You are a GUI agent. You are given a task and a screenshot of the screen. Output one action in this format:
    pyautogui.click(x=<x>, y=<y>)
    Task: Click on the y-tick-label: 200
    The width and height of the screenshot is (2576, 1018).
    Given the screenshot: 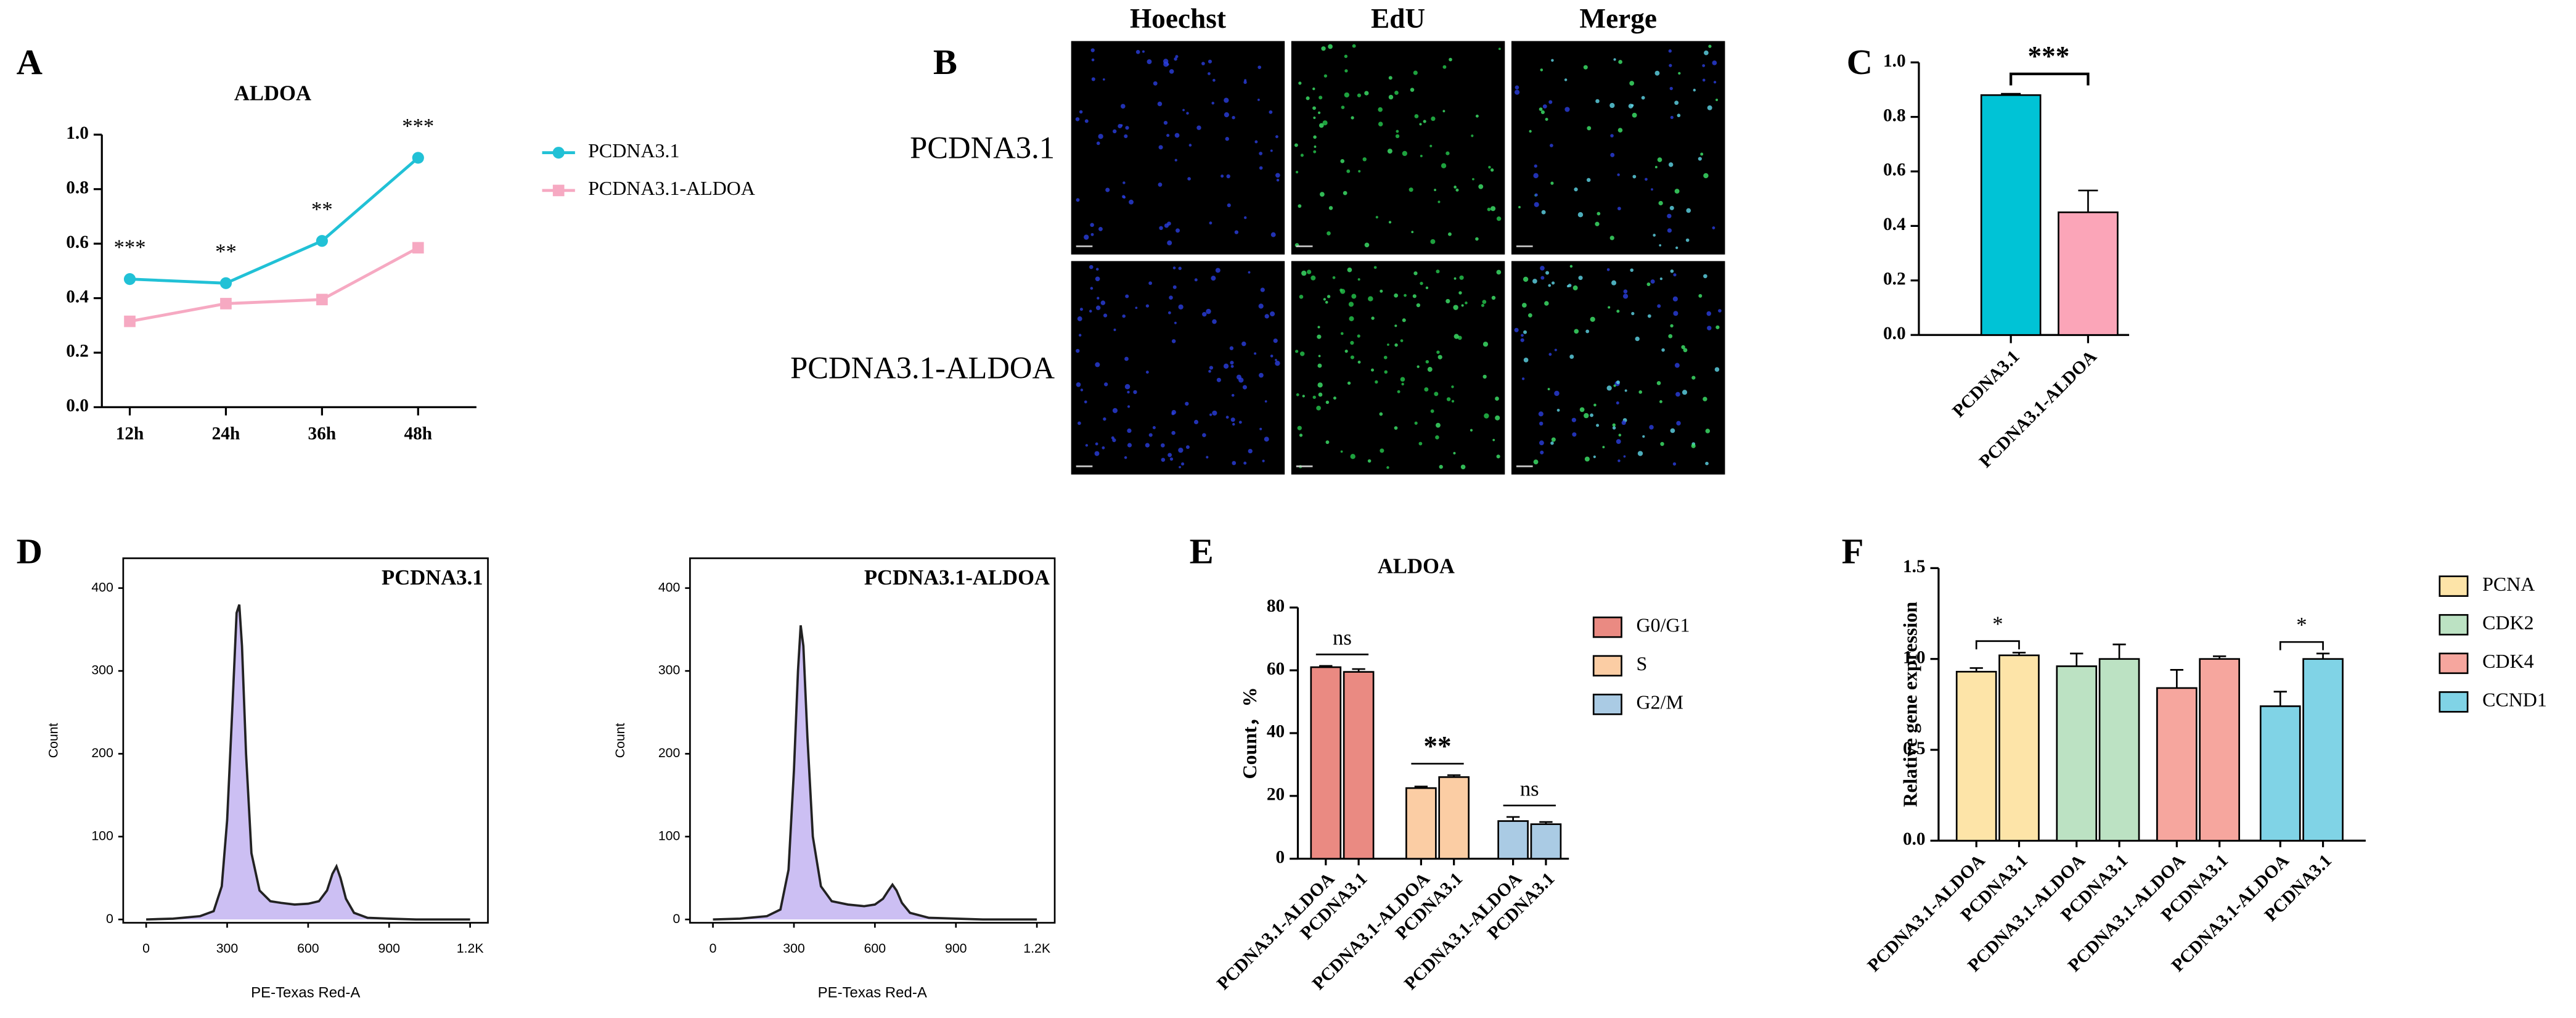 What is the action you would take?
    pyautogui.click(x=669, y=752)
    